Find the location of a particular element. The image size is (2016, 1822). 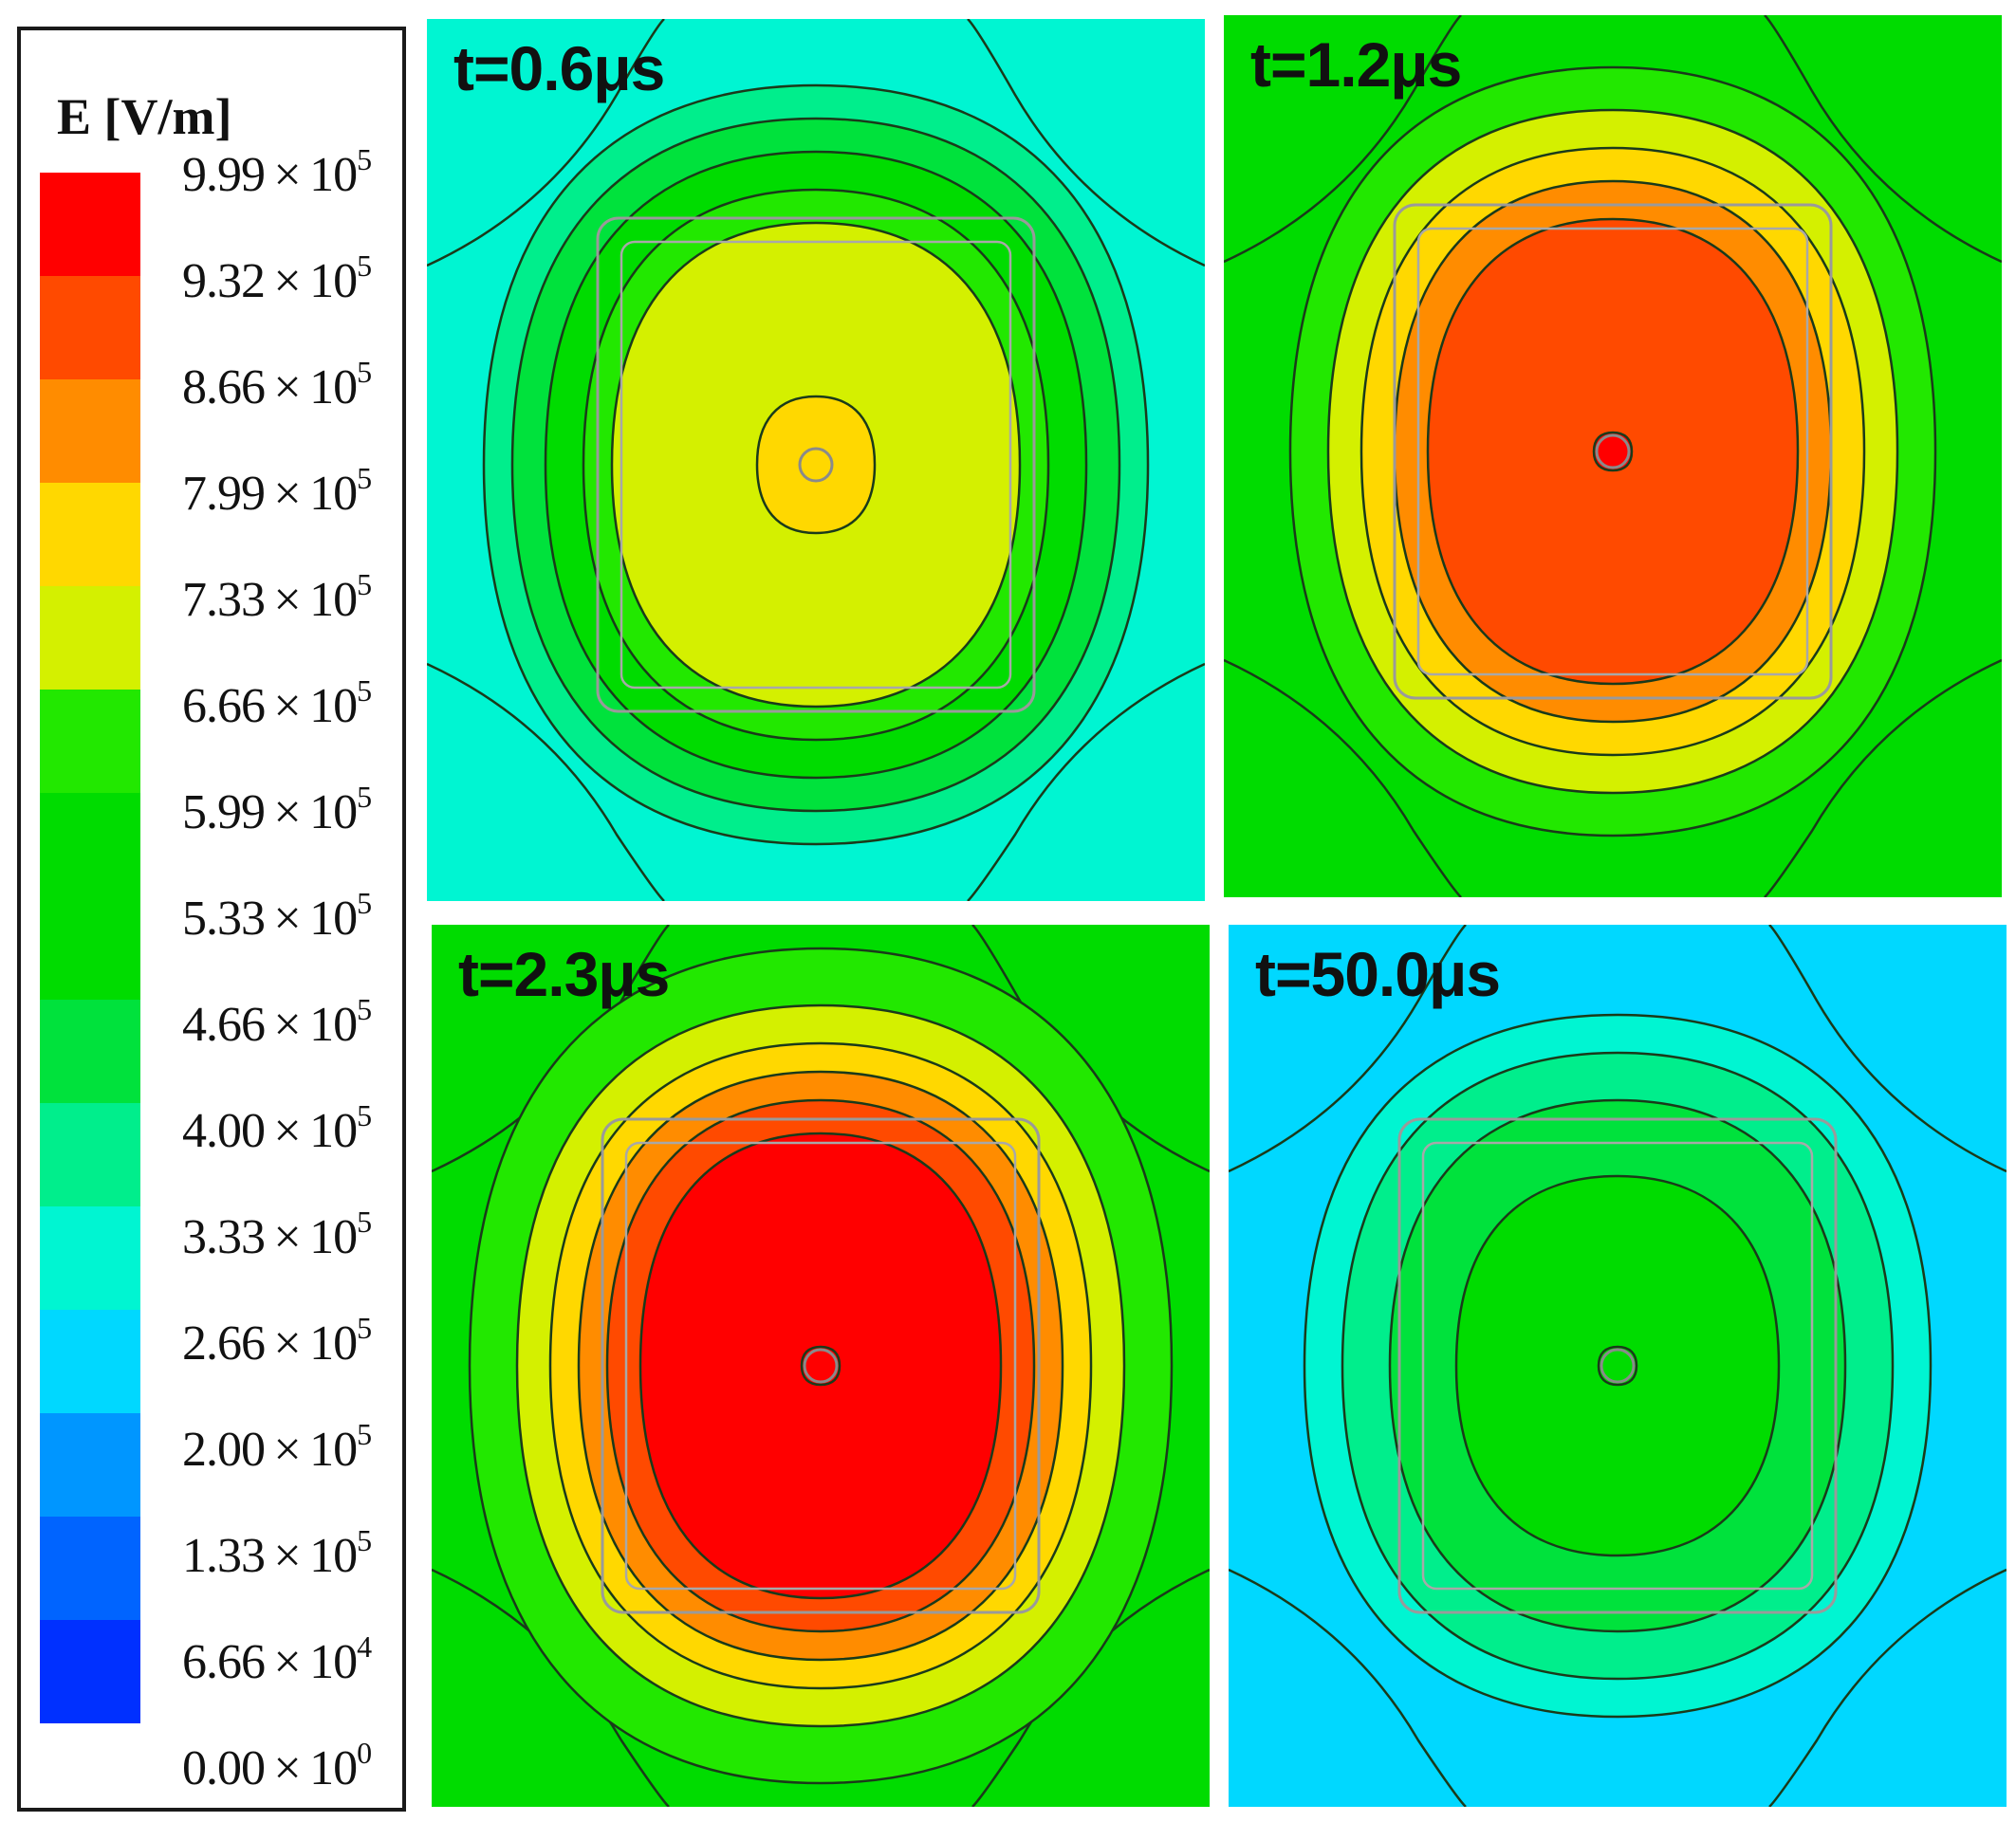

panel-time-label: t=2.3μs is located at coordinates (564, 974).